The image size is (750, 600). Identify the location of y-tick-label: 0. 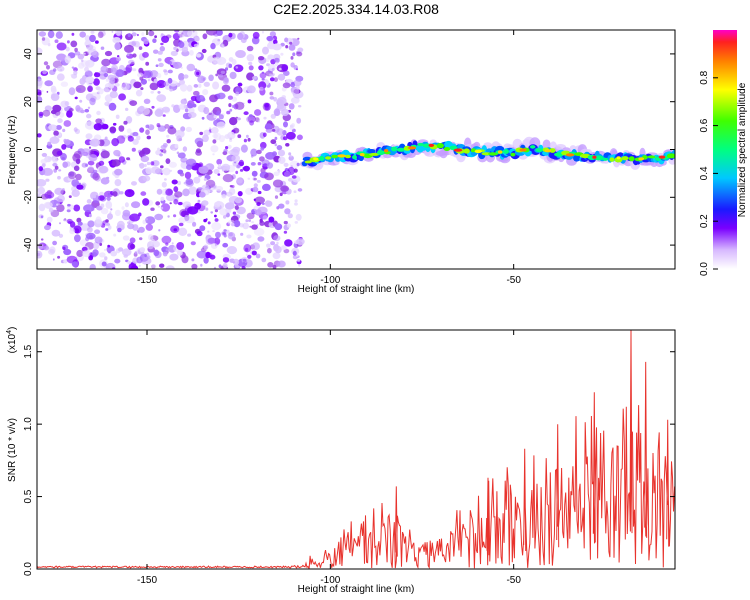
(28, 149).